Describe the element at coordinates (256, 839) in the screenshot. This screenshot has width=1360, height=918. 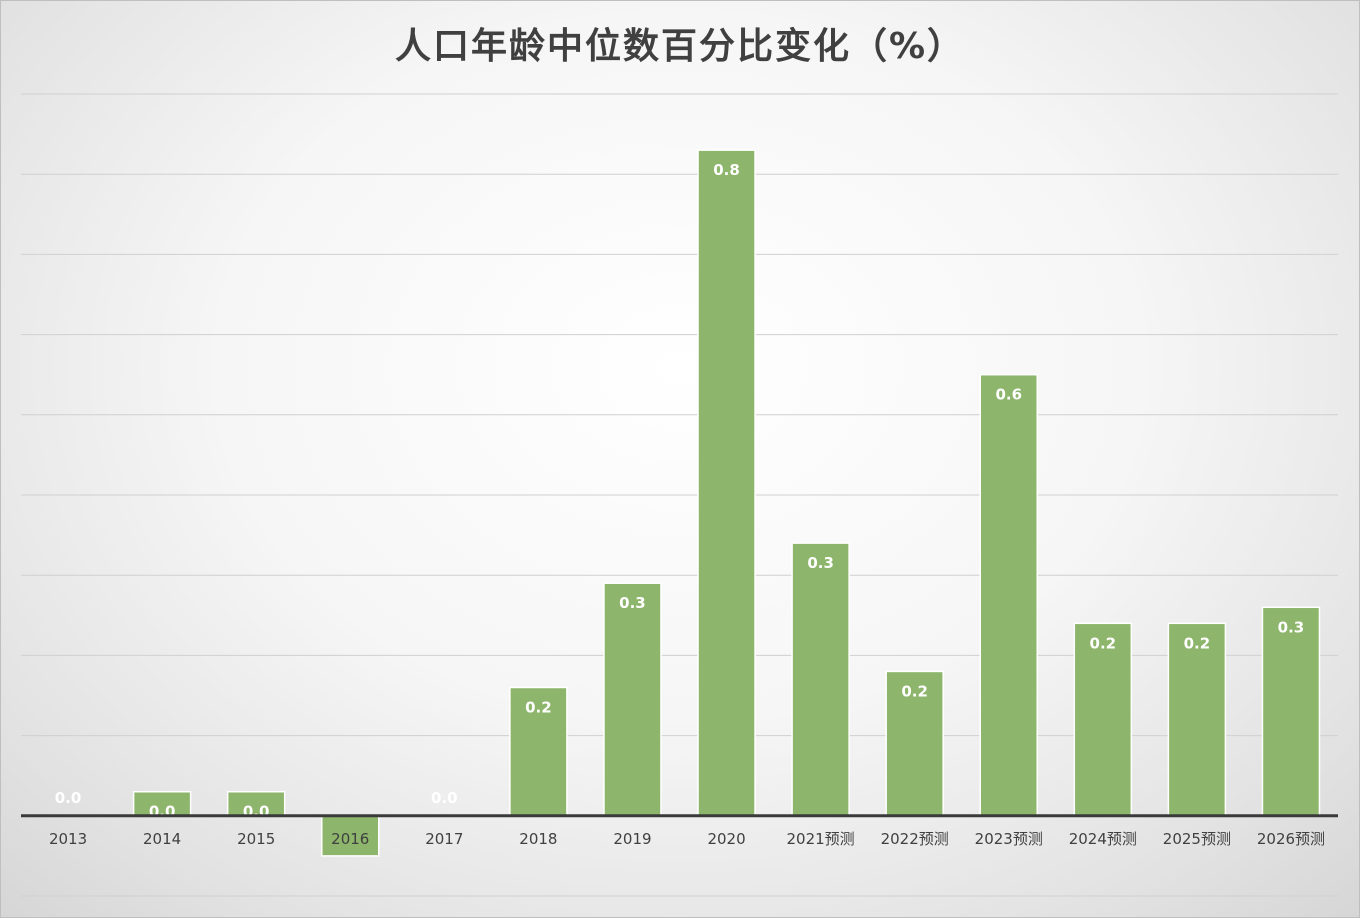
I see `x-tick-label: 2015` at that location.